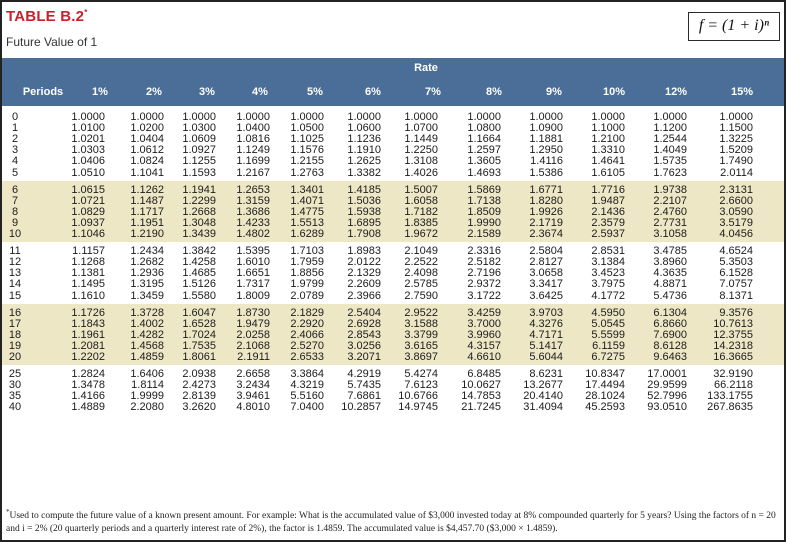 The height and width of the screenshot is (542, 786). Describe the element at coordinates (307, 295) in the screenshot. I see `factor-cell: 2.0789` at that location.